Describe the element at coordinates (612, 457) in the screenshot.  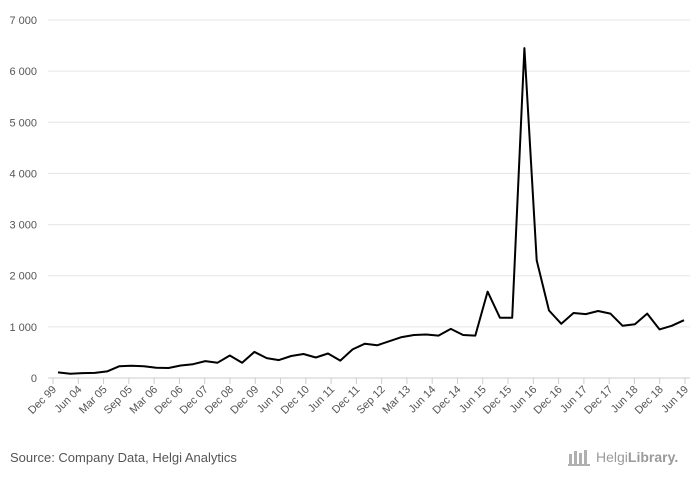
I see `brand-light: Helgi` at that location.